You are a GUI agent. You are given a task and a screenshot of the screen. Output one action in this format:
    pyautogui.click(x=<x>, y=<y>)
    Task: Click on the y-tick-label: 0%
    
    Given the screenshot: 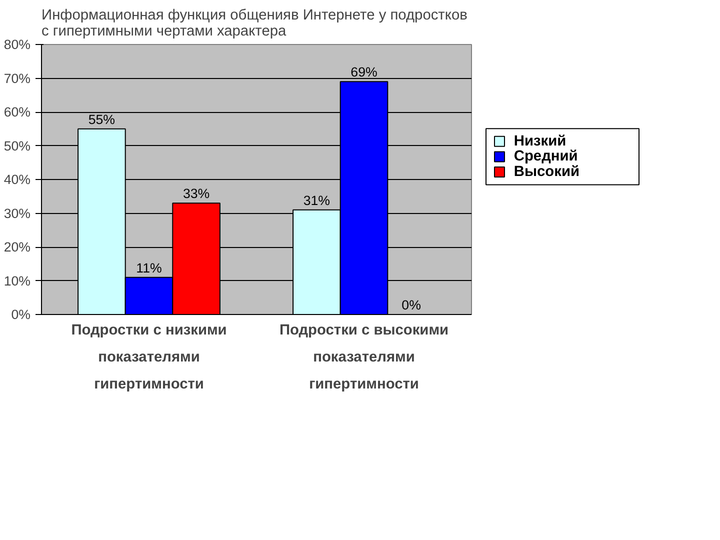 What is the action you would take?
    pyautogui.click(x=21, y=314)
    